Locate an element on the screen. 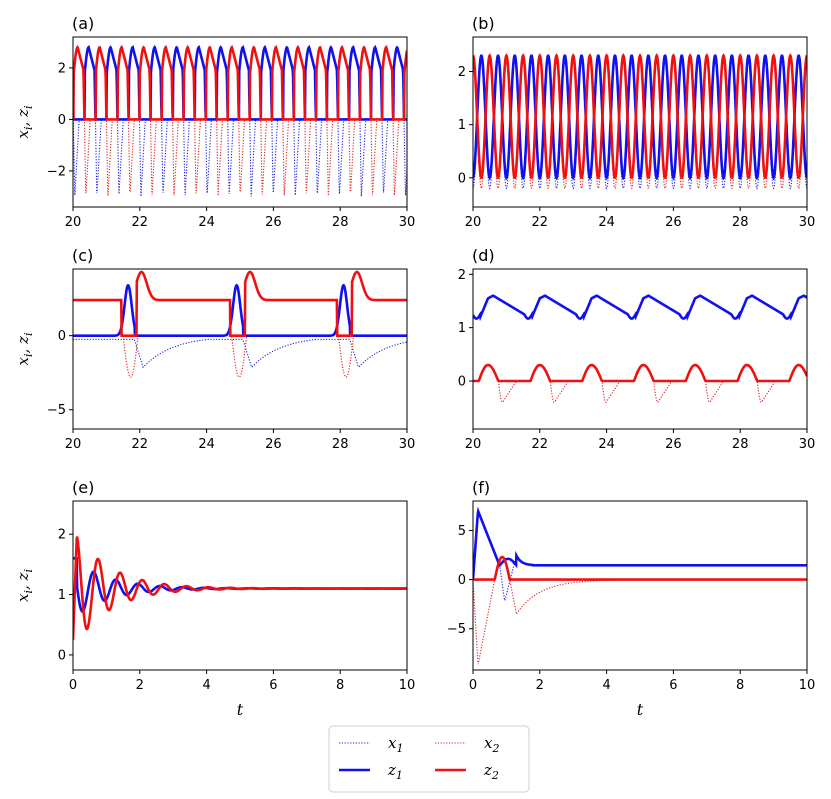 The width and height of the screenshot is (831, 799). panel-f: 0 2 4 6 8 10 −5 0 5 (f) t is located at coordinates (631, 598).